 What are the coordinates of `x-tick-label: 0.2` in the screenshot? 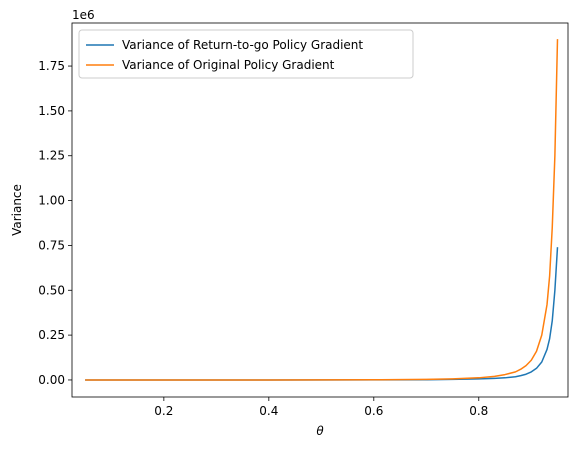 It's located at (163, 411).